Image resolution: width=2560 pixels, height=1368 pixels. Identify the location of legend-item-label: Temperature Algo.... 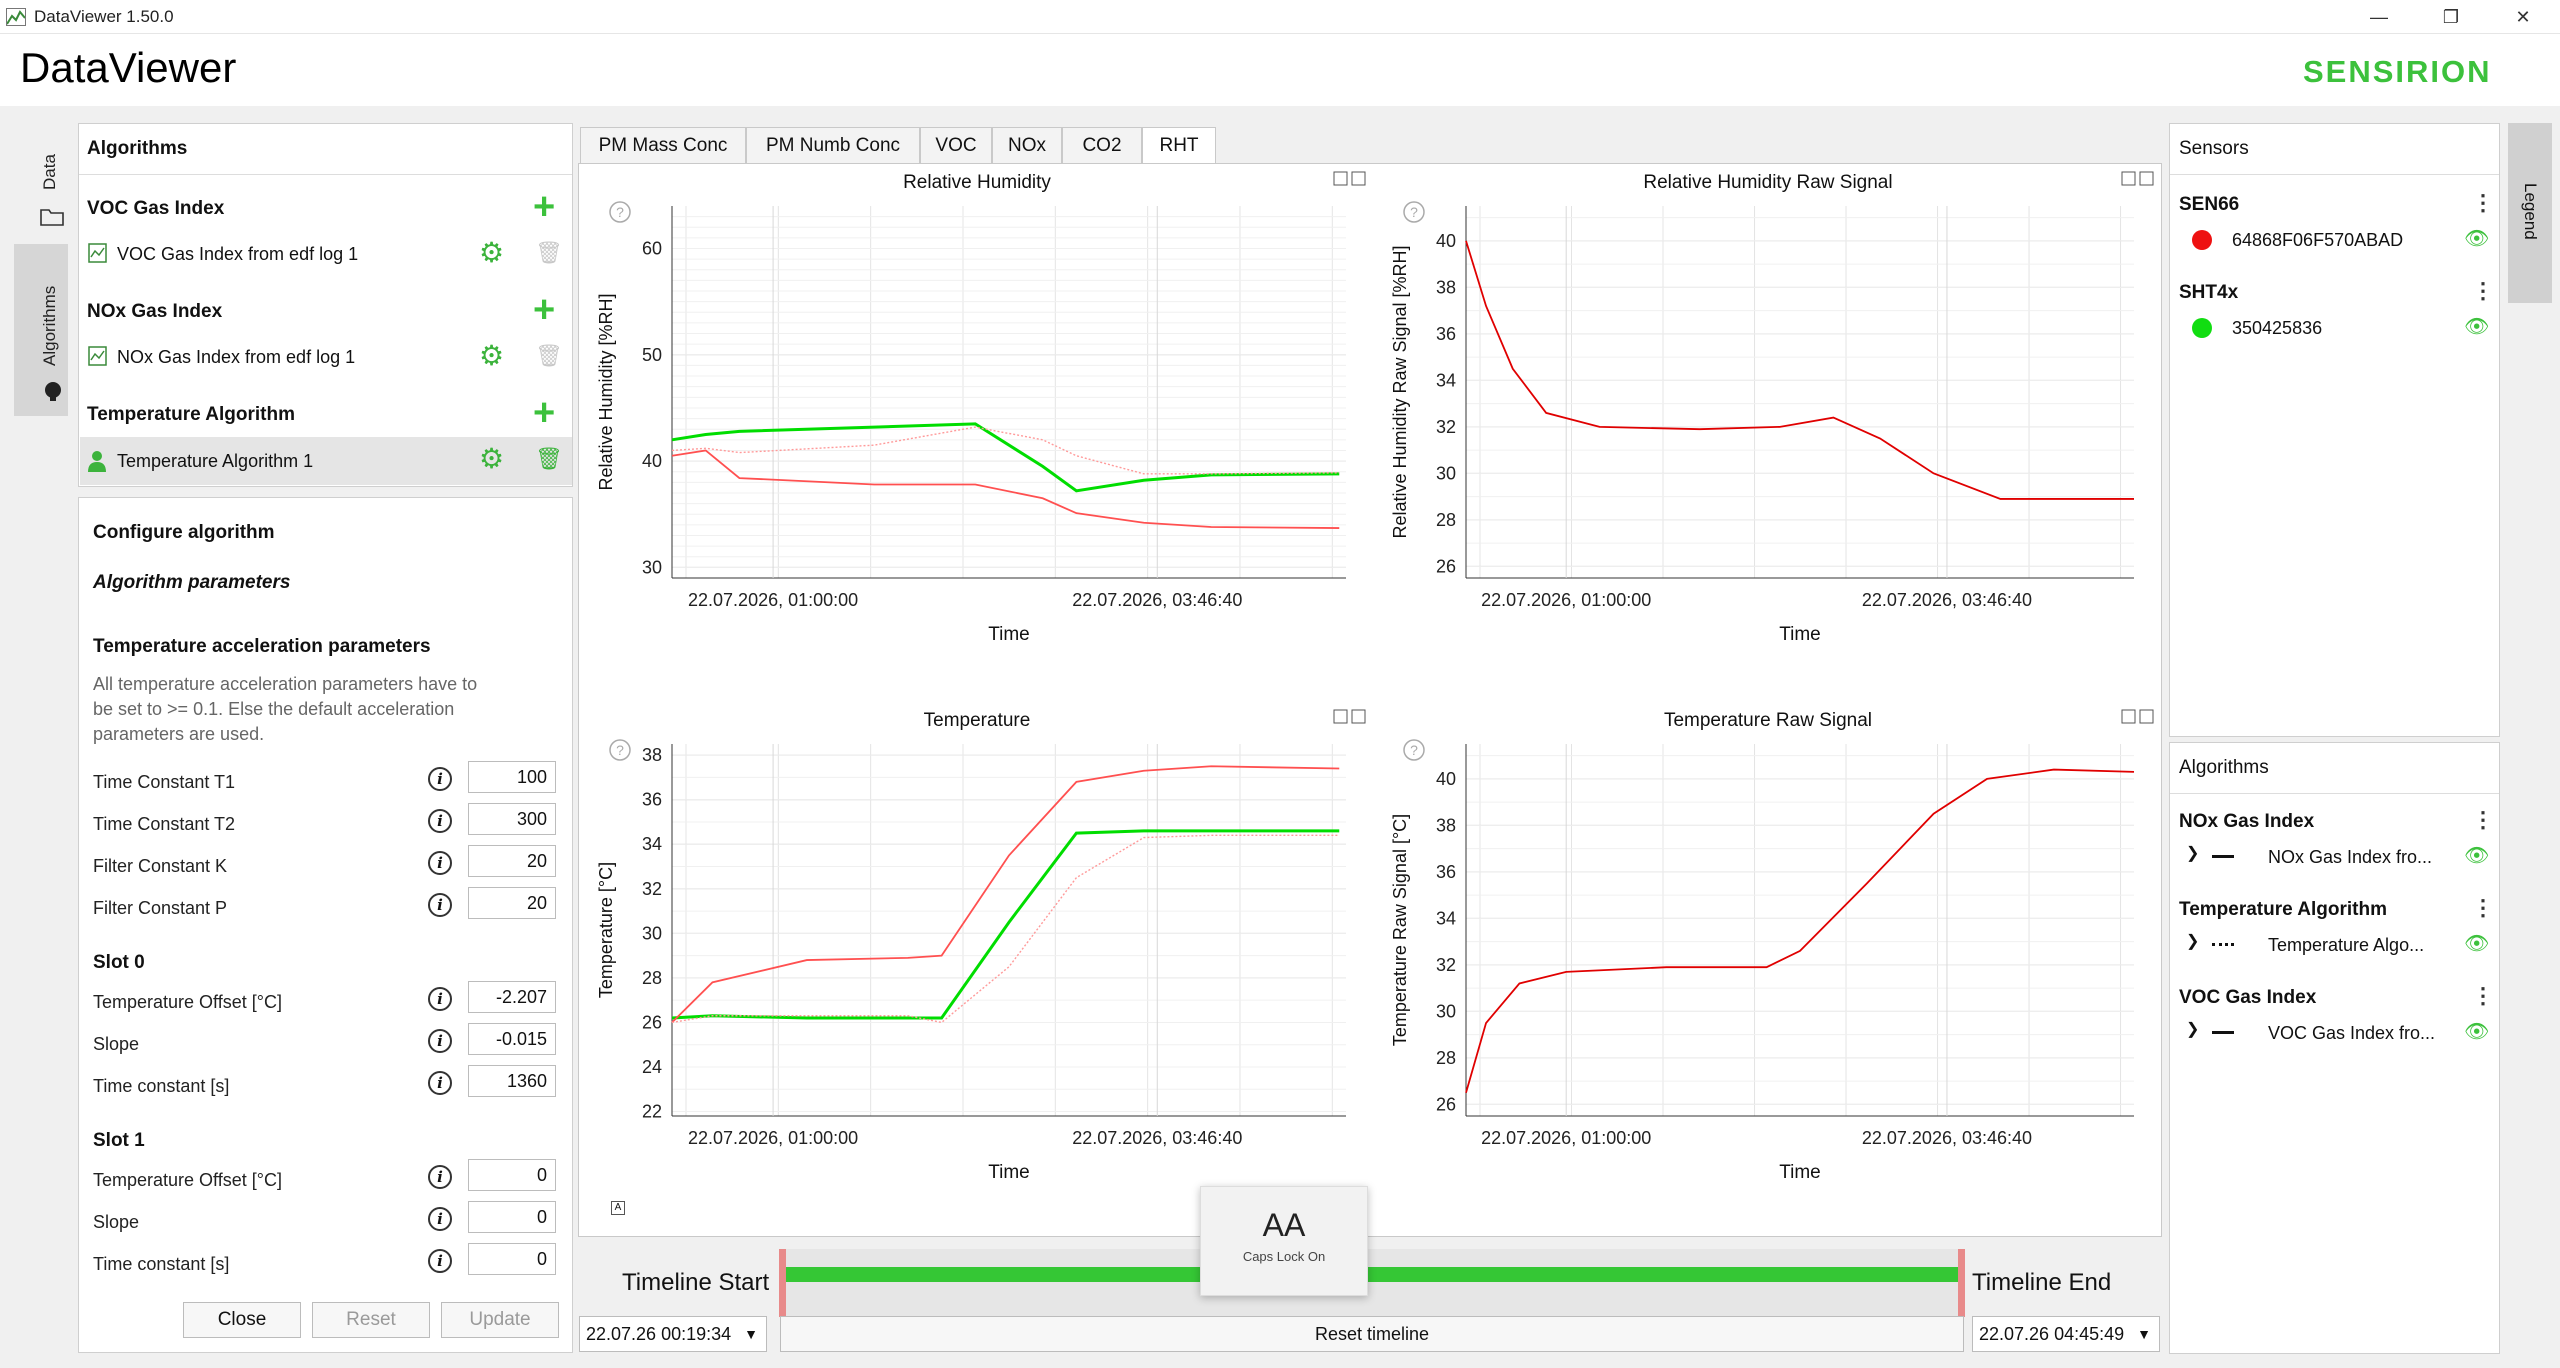
(2346, 945).